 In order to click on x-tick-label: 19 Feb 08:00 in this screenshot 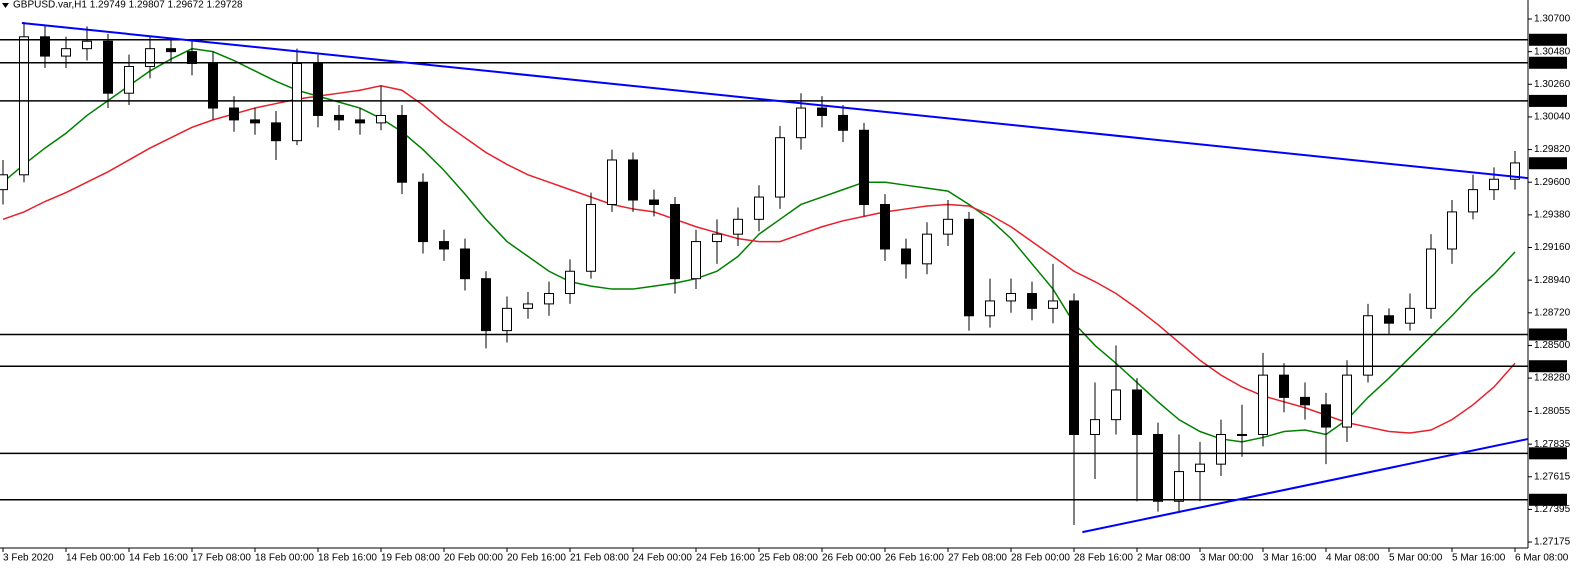, I will do `click(410, 558)`.